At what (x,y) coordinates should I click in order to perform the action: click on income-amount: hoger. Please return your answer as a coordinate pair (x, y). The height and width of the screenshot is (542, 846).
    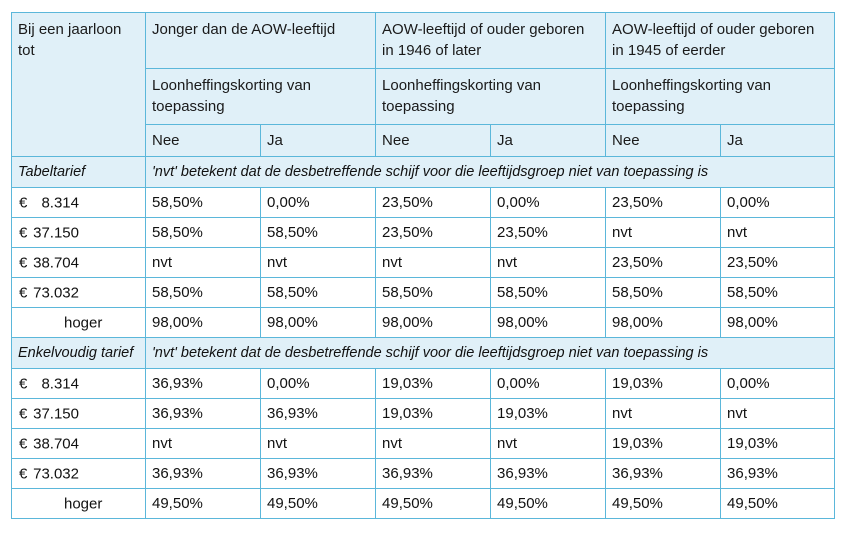
    Looking at the image, I should click on (83, 503).